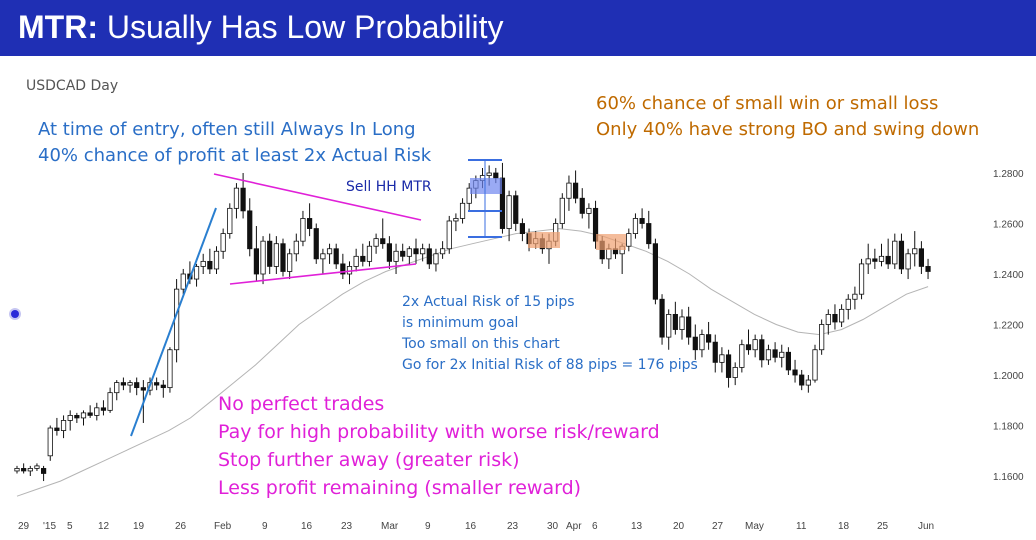  What do you see at coordinates (390, 526) in the screenshot?
I see `x-tick-label: Mar` at bounding box center [390, 526].